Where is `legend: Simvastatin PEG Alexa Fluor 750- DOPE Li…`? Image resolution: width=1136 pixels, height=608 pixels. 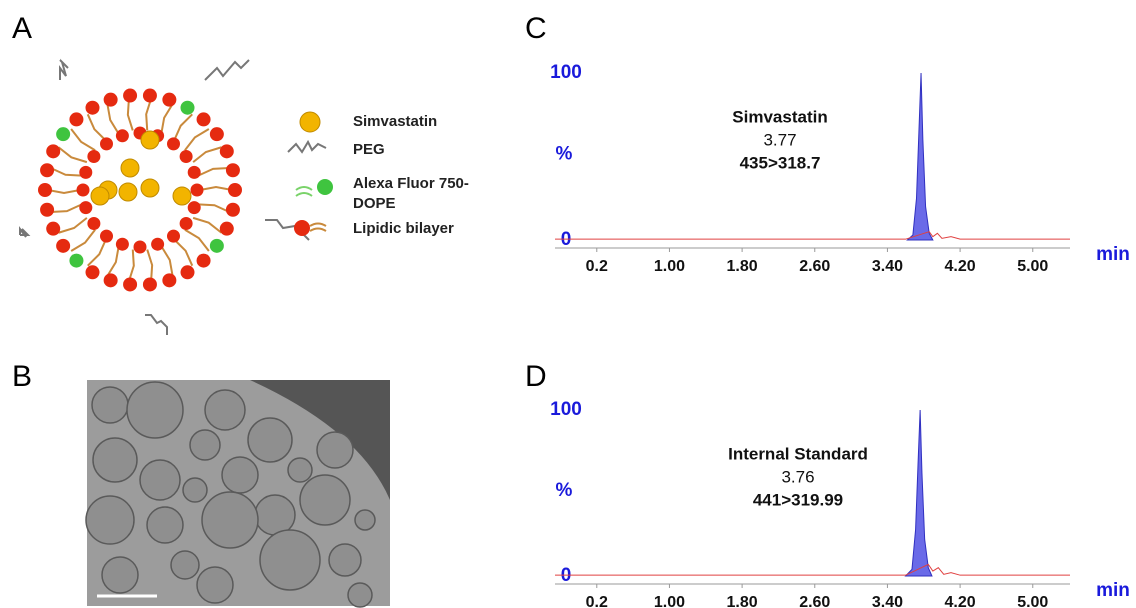
legend: Simvastatin PEG Alexa Fluor 750- DOPE Li… is located at coordinates (378, 174).